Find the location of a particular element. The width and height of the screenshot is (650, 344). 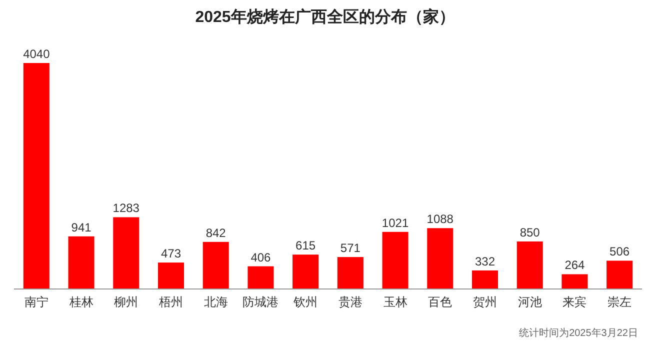

data-label: 571 is located at coordinates (350, 248).